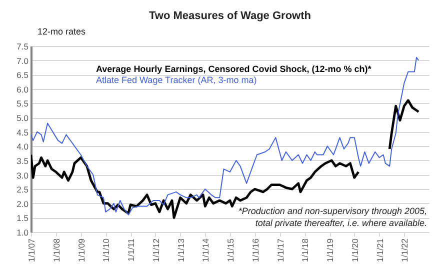 The image size is (448, 279). I want to click on y-tick-label: 3.5, so click(22, 161).